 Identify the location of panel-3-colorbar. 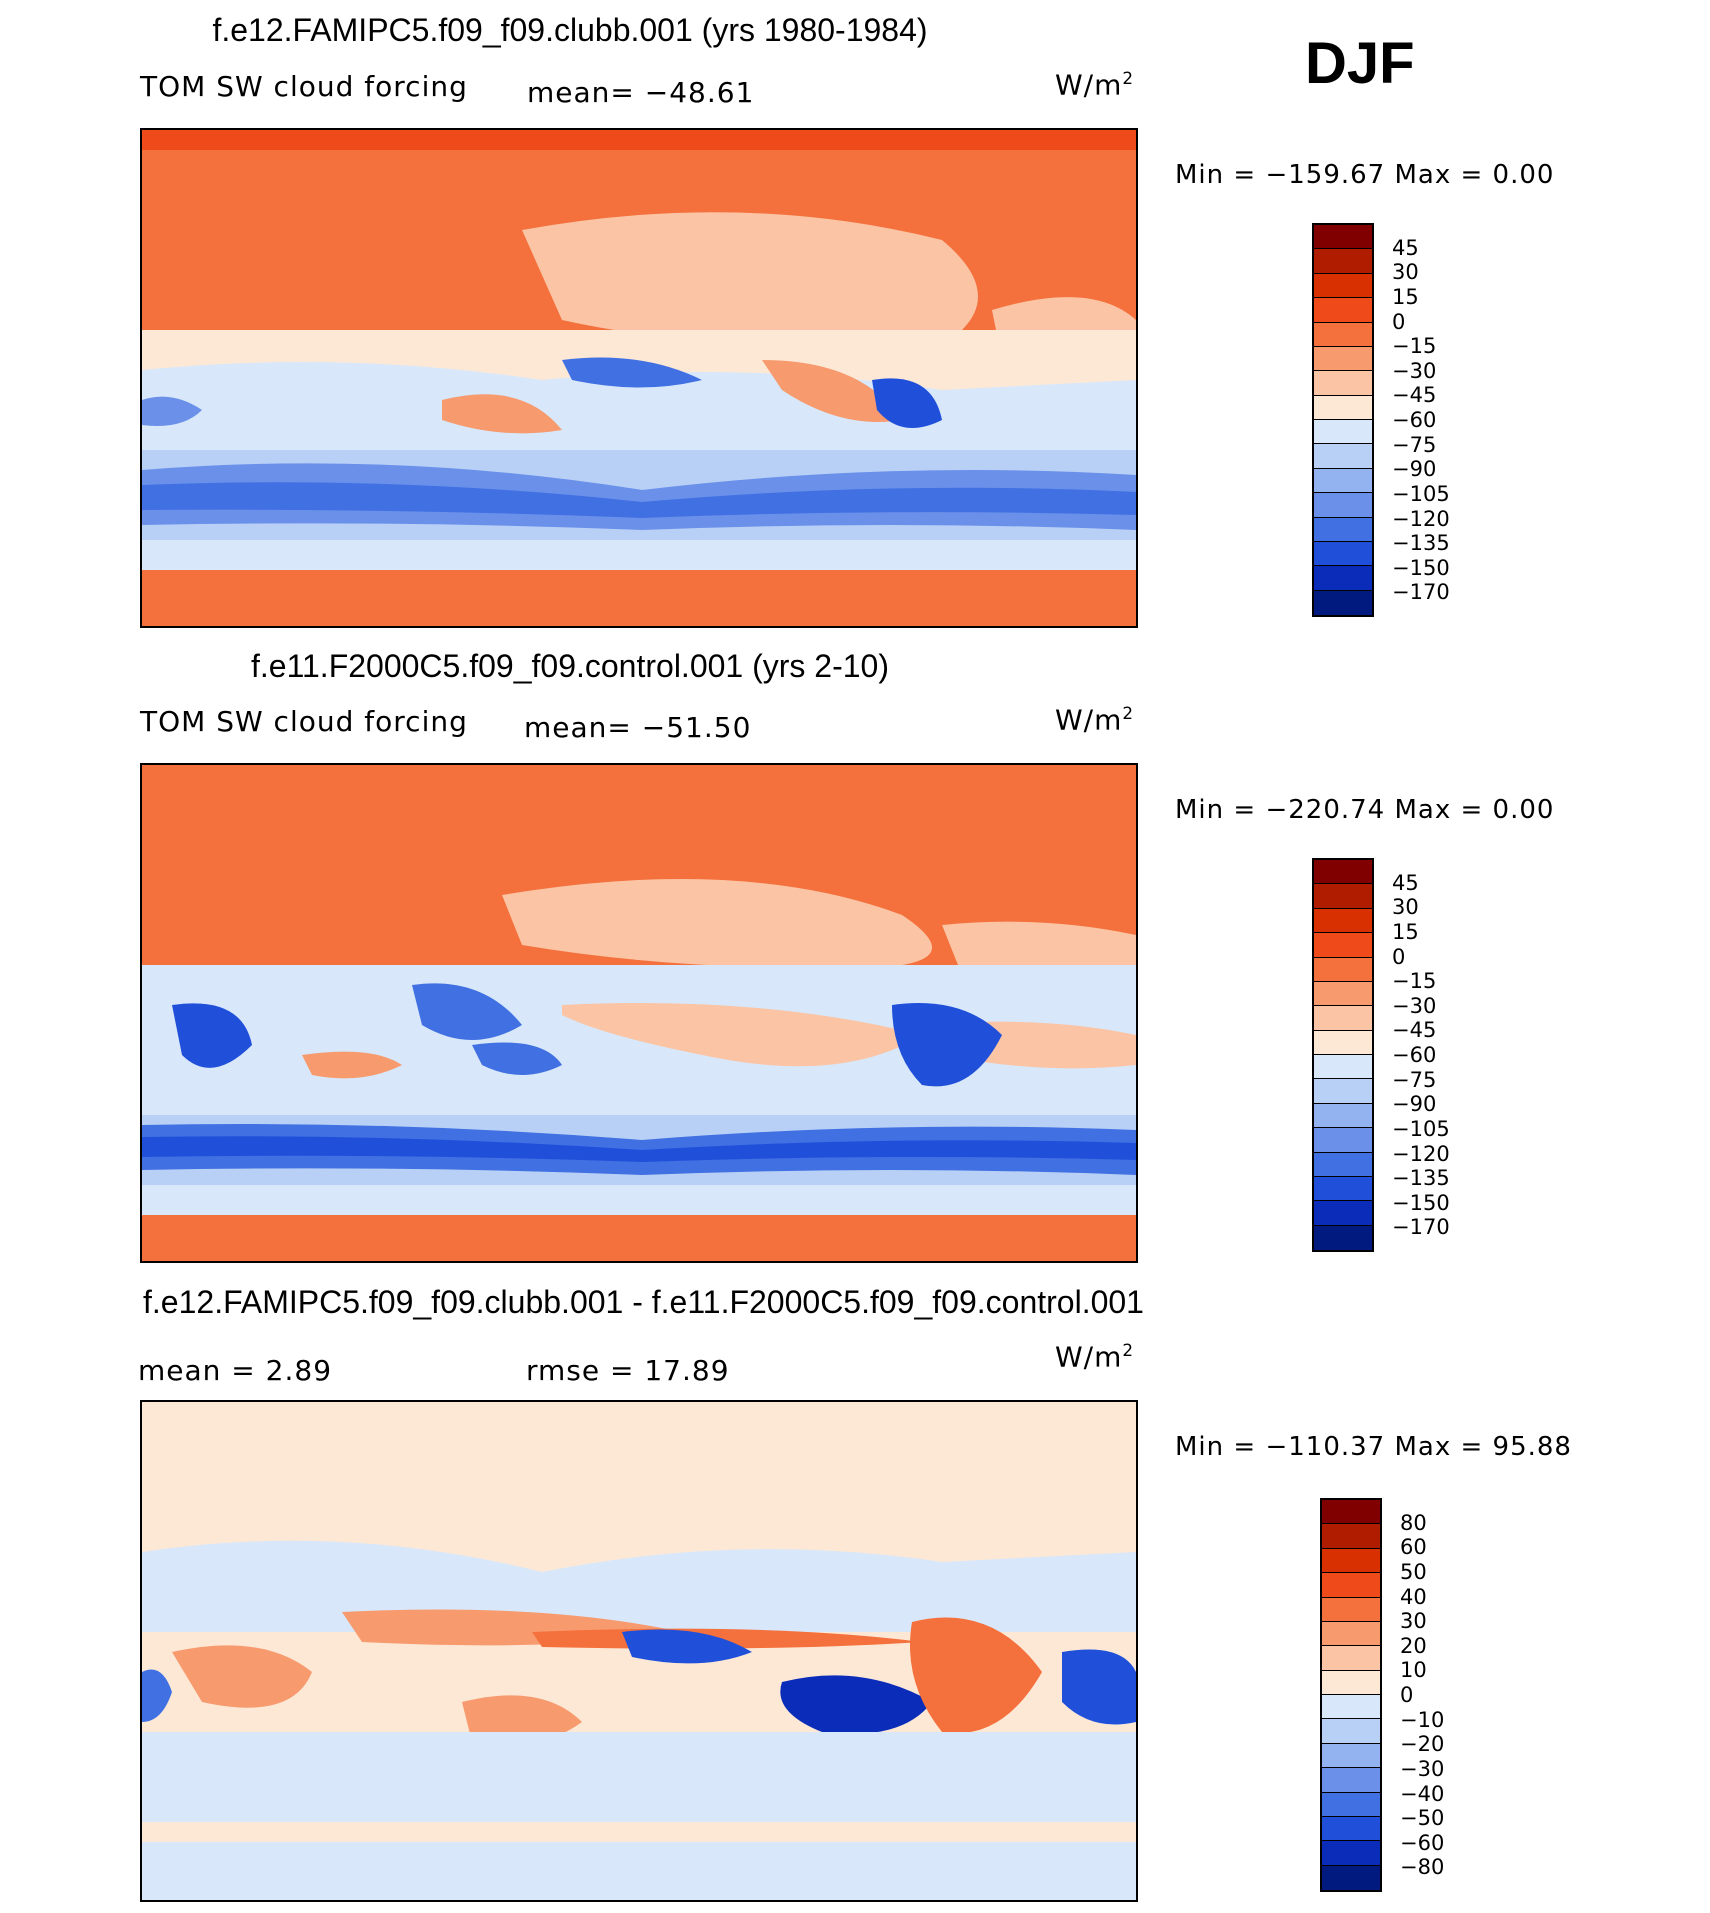
(1351, 1695).